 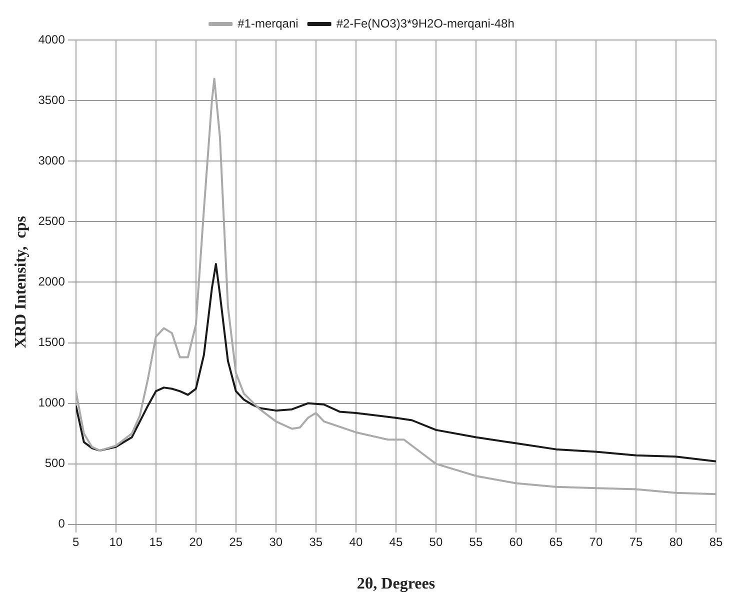 I want to click on x-tick-label: 40, so click(x=356, y=541).